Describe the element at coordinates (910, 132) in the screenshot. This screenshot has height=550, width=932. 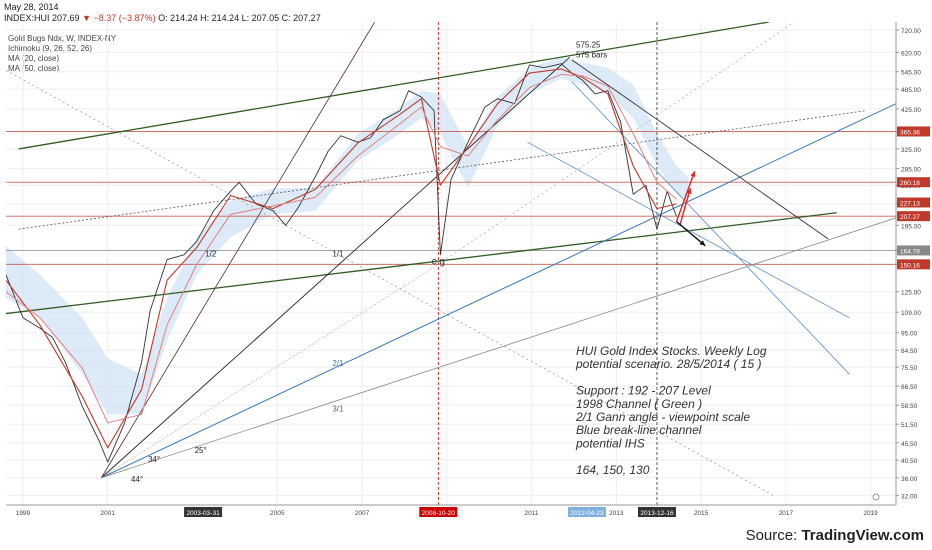
I see `price-label-text: 365.36` at that location.